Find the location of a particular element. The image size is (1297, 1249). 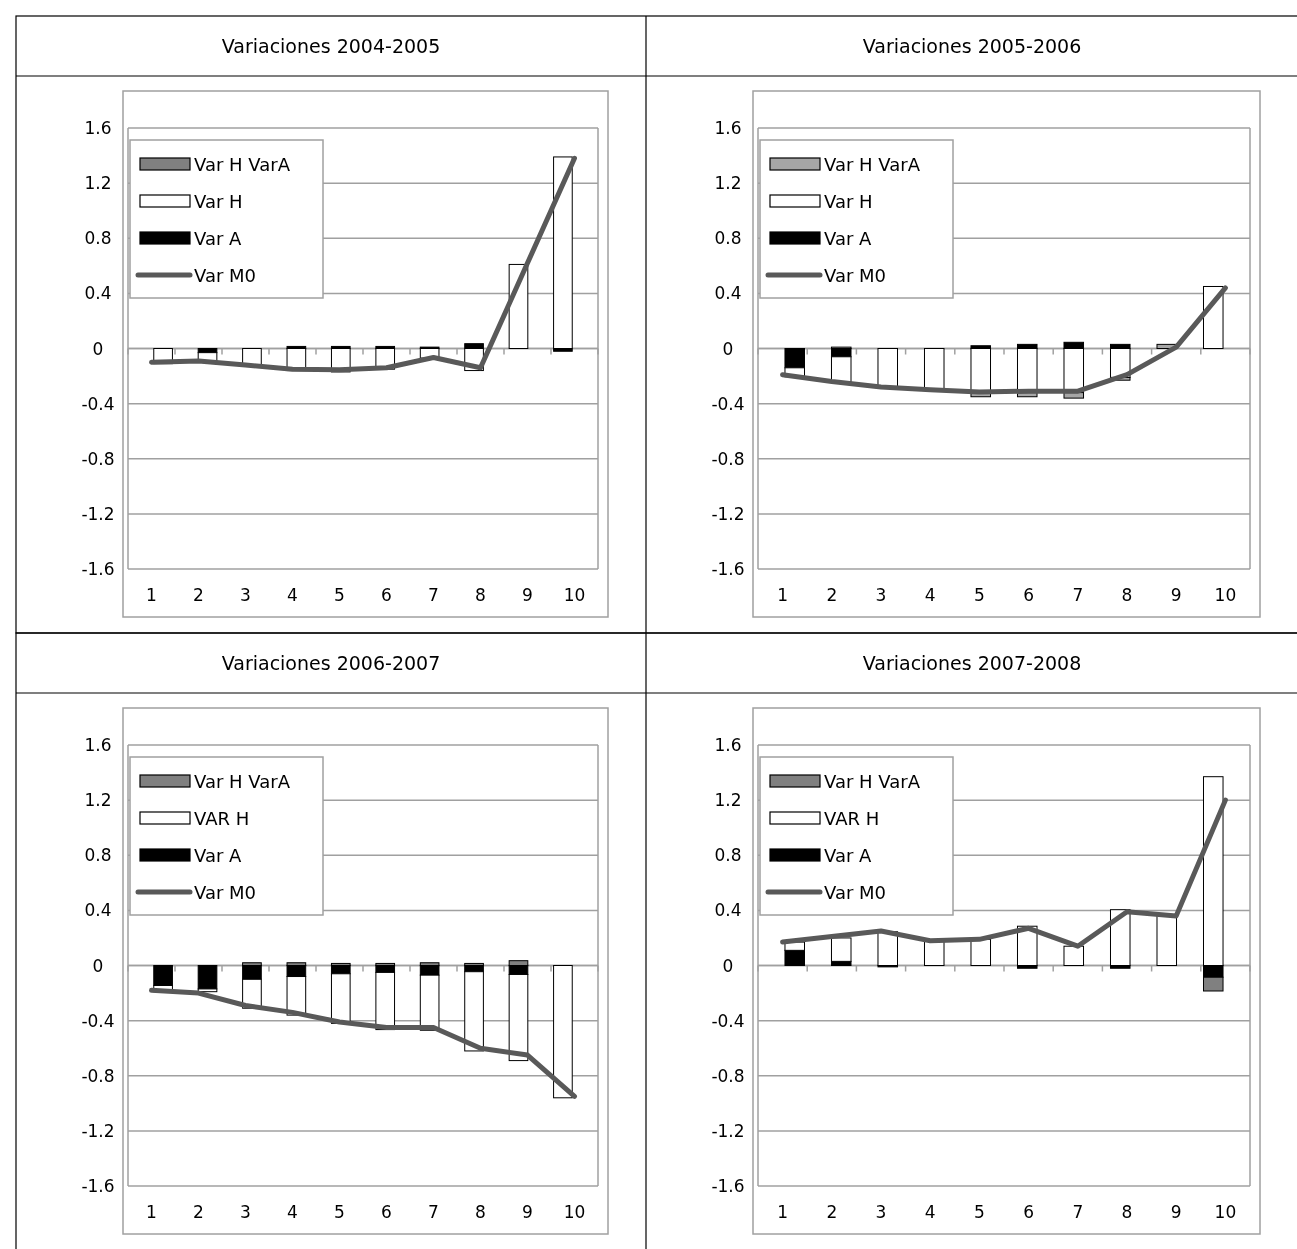

chart-title: Variaciones 2004-2005 is located at coordinates (331, 46).